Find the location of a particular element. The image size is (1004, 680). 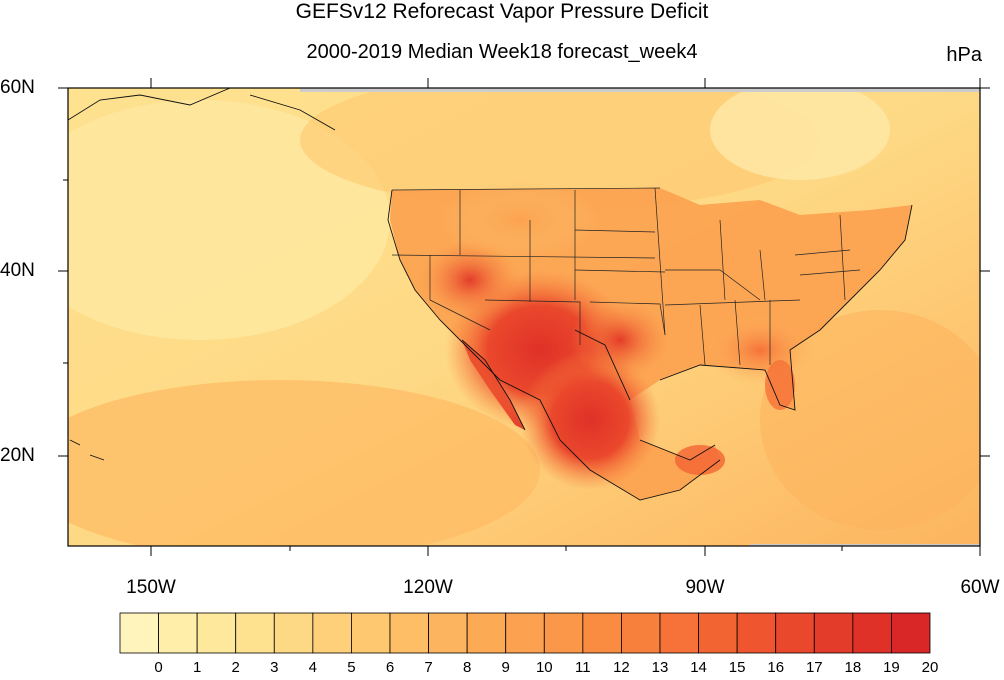

colorbar-tick-label: 19 is located at coordinates (891, 667).